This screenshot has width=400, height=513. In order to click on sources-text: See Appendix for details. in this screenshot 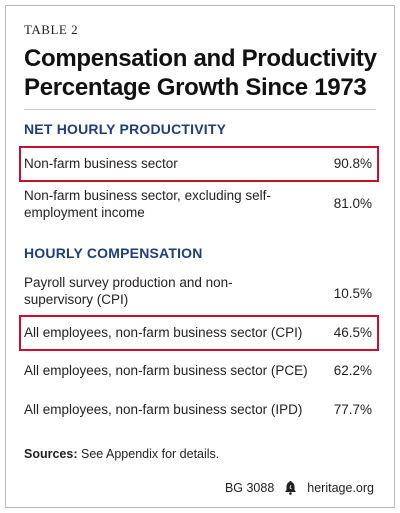, I will do `click(150, 454)`.